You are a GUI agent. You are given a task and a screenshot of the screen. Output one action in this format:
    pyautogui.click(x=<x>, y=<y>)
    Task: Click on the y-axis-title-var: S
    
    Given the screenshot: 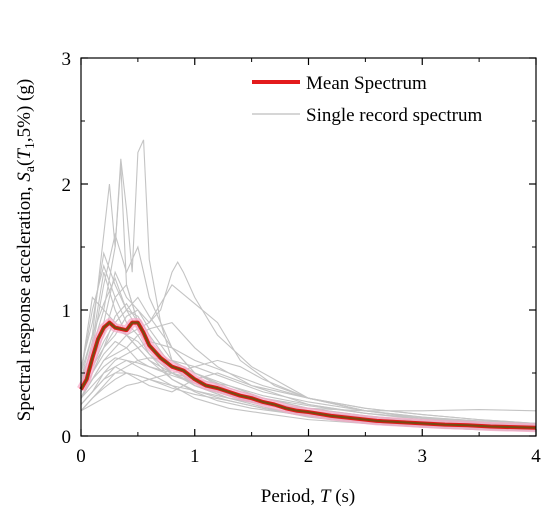 What is the action you would take?
    pyautogui.click(x=24, y=177)
    